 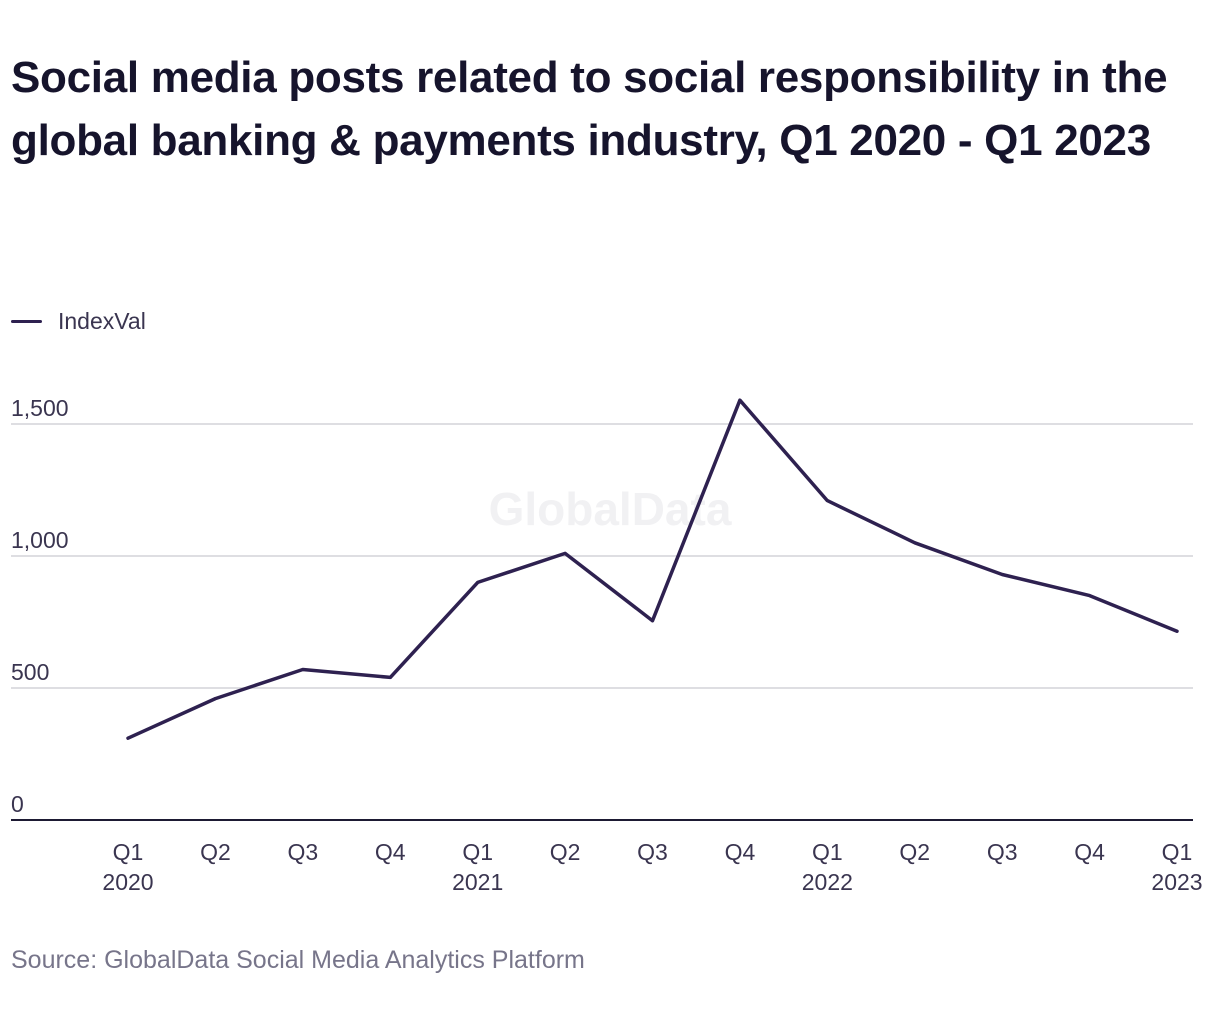 What do you see at coordinates (127, 867) in the screenshot?
I see `x-tick-label: Q1 2020` at bounding box center [127, 867].